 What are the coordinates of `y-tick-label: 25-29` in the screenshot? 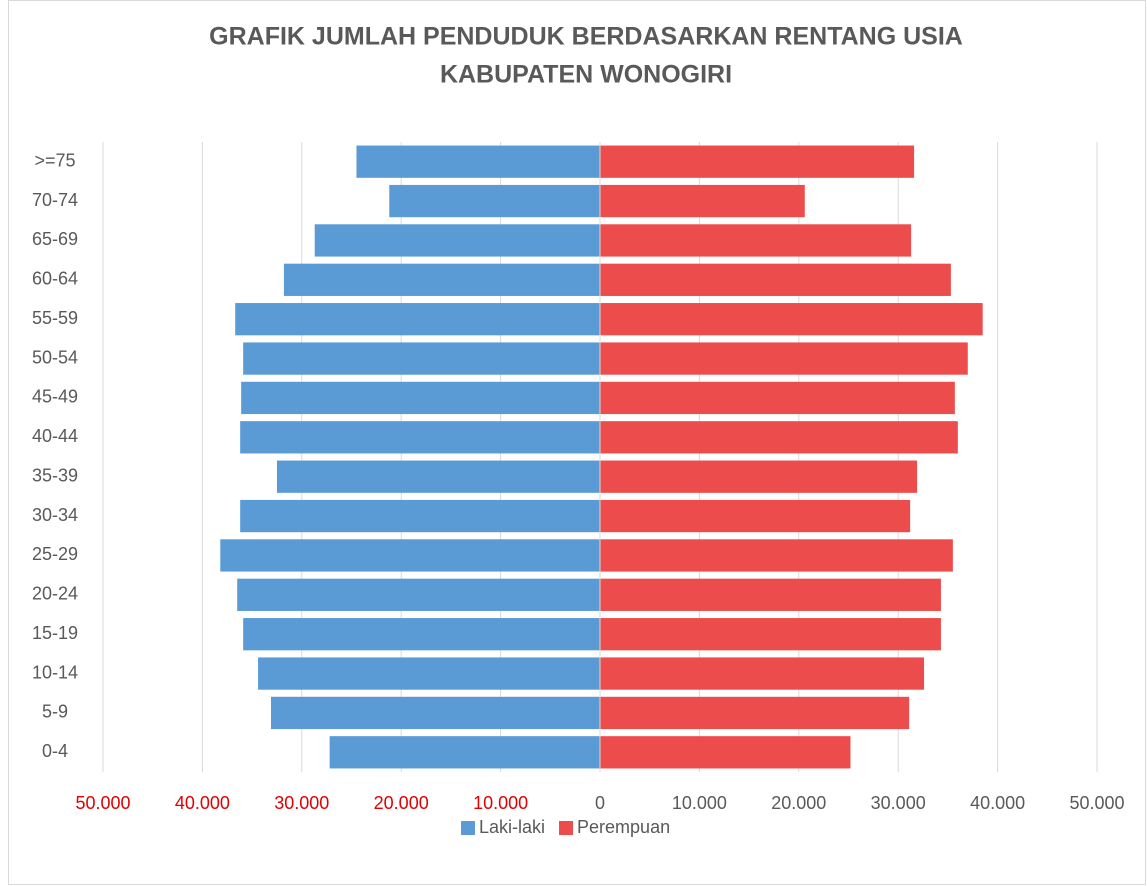 It's located at (55, 554).